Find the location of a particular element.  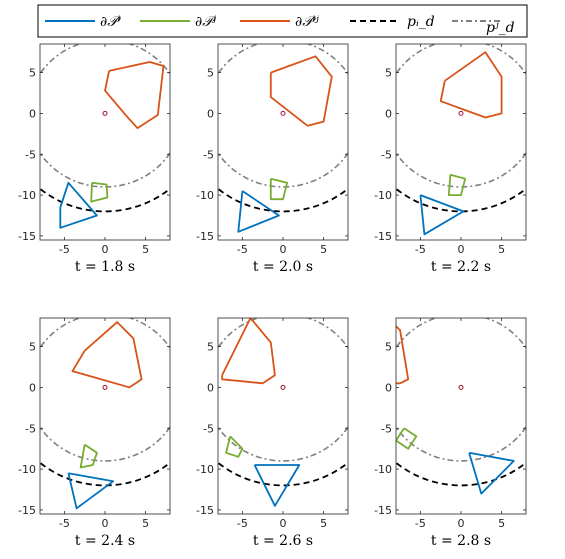

legend-label-p-i: ∂𝒫ⁱ is located at coordinates (110, 22).